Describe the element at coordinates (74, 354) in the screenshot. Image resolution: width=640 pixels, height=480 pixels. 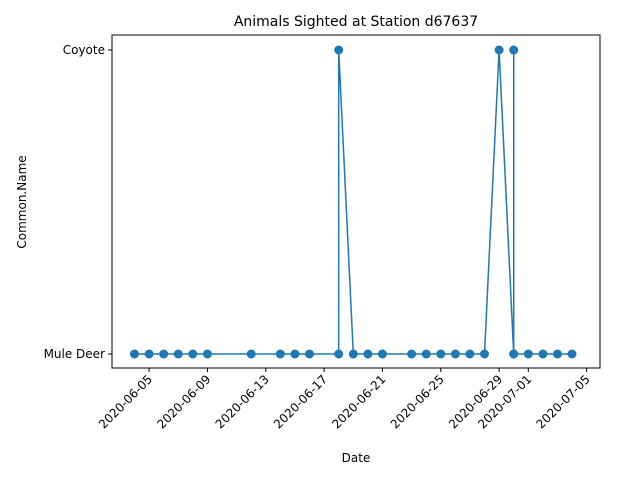
I see `y-tick-label: Mule Deer` at that location.